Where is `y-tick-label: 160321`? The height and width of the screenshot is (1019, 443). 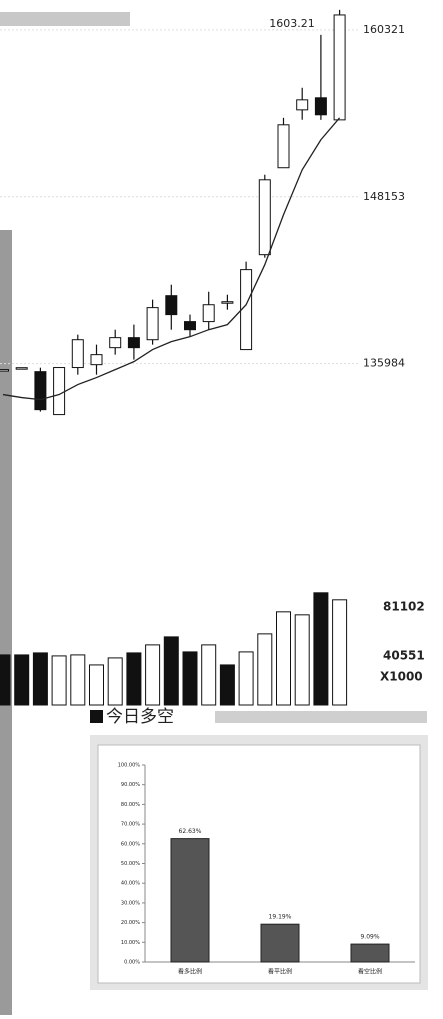 y-tick-label: 160321 is located at coordinates (384, 29).